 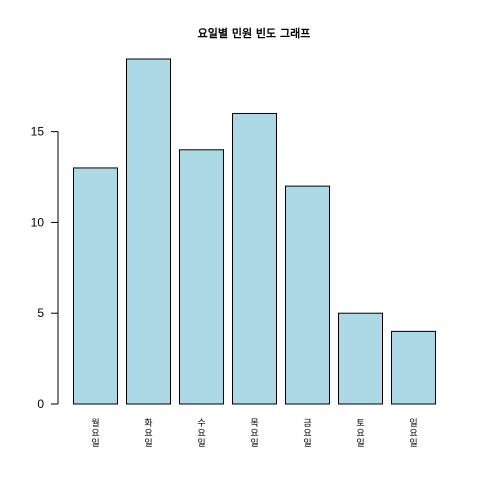 What do you see at coordinates (40, 313) in the screenshot?
I see `y-tick-label-5: 5` at bounding box center [40, 313].